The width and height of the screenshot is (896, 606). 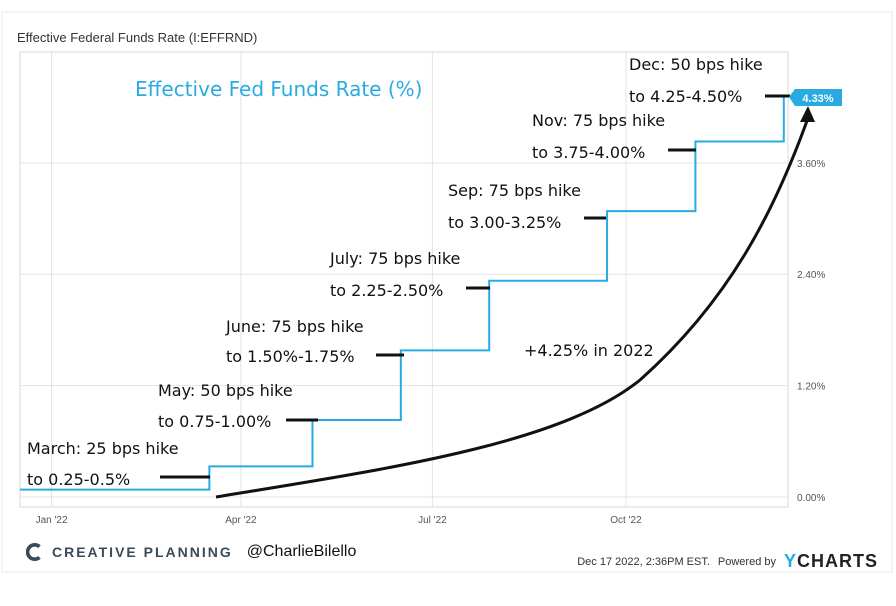 I want to click on footer-branding: CREATIVE PLANNING @CharlieBilello, so click(x=191, y=552).